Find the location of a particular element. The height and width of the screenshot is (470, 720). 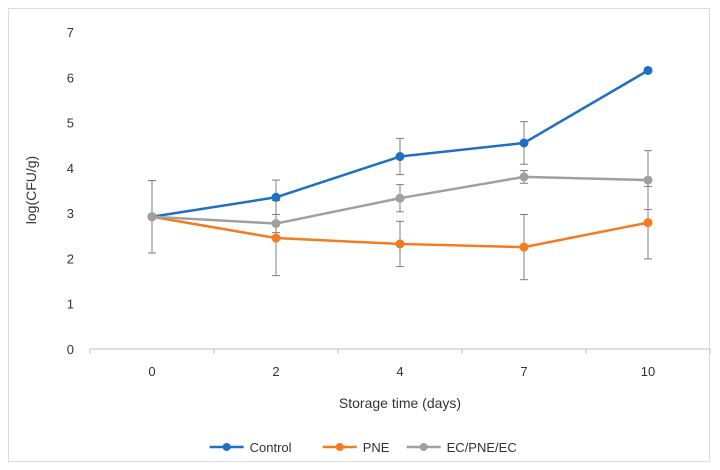

x-tick-label: 4 is located at coordinates (399, 371).